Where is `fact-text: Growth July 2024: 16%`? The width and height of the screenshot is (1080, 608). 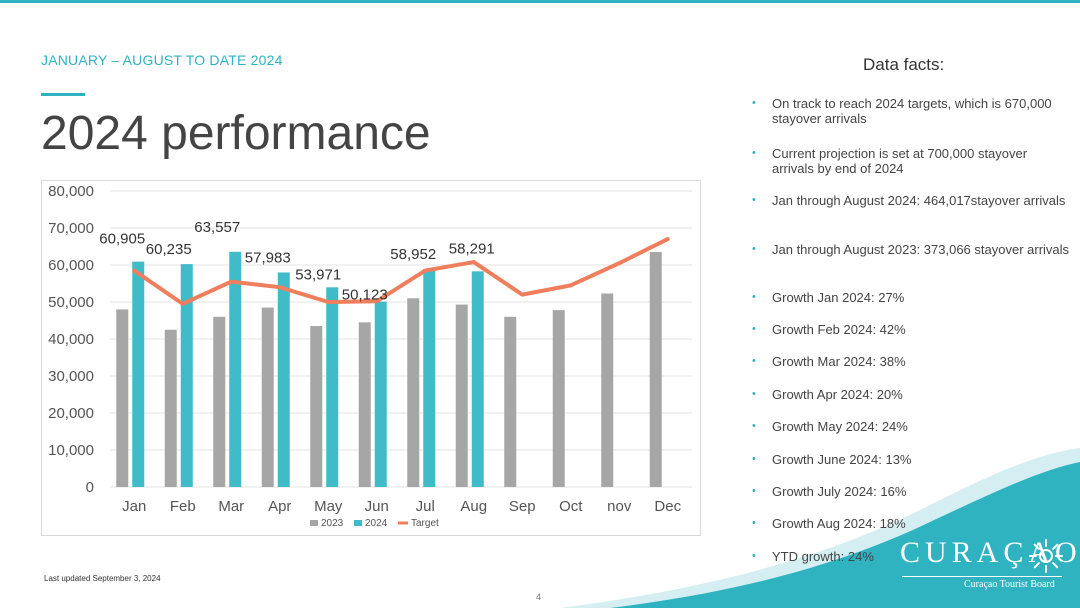
fact-text: Growth July 2024: 16% is located at coordinates (839, 491).